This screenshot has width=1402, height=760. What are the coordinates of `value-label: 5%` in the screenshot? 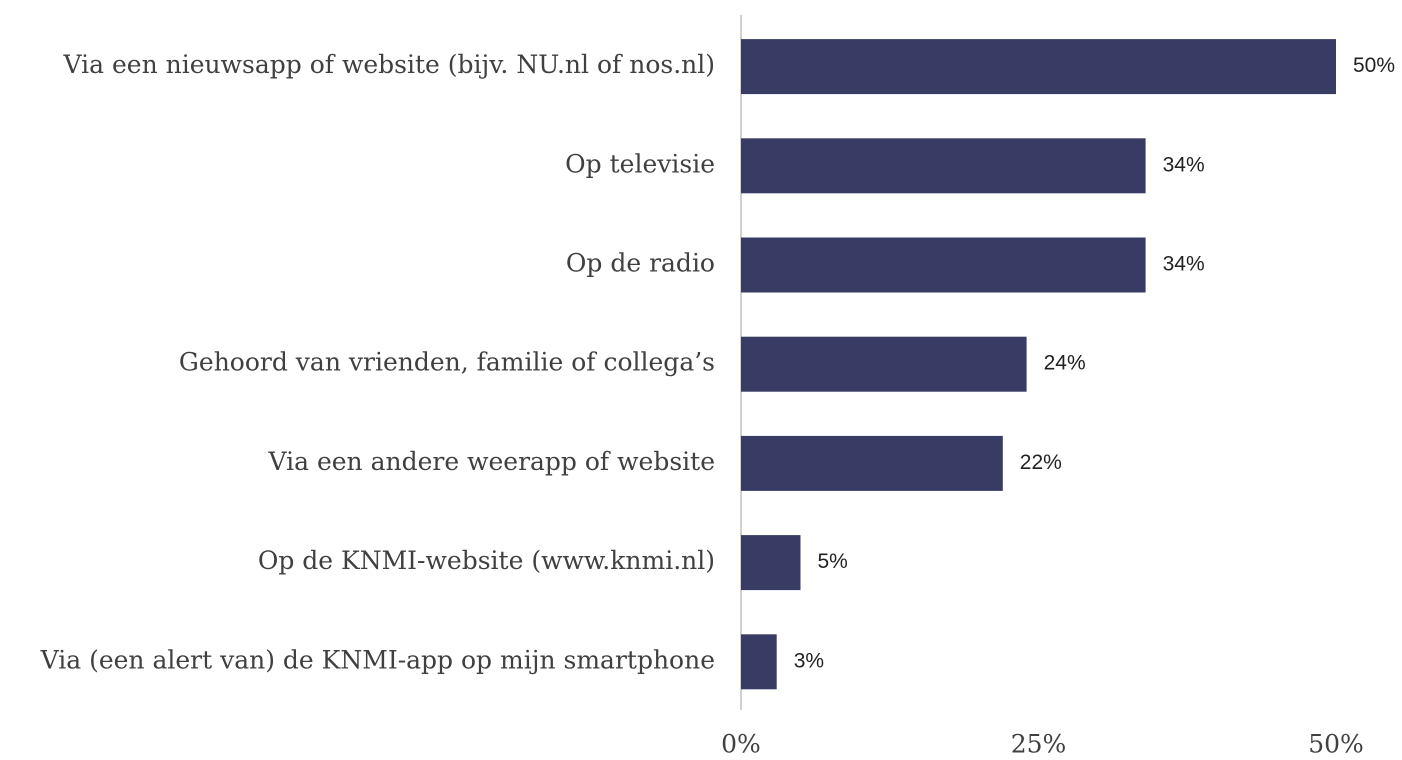 It's located at (833, 561).